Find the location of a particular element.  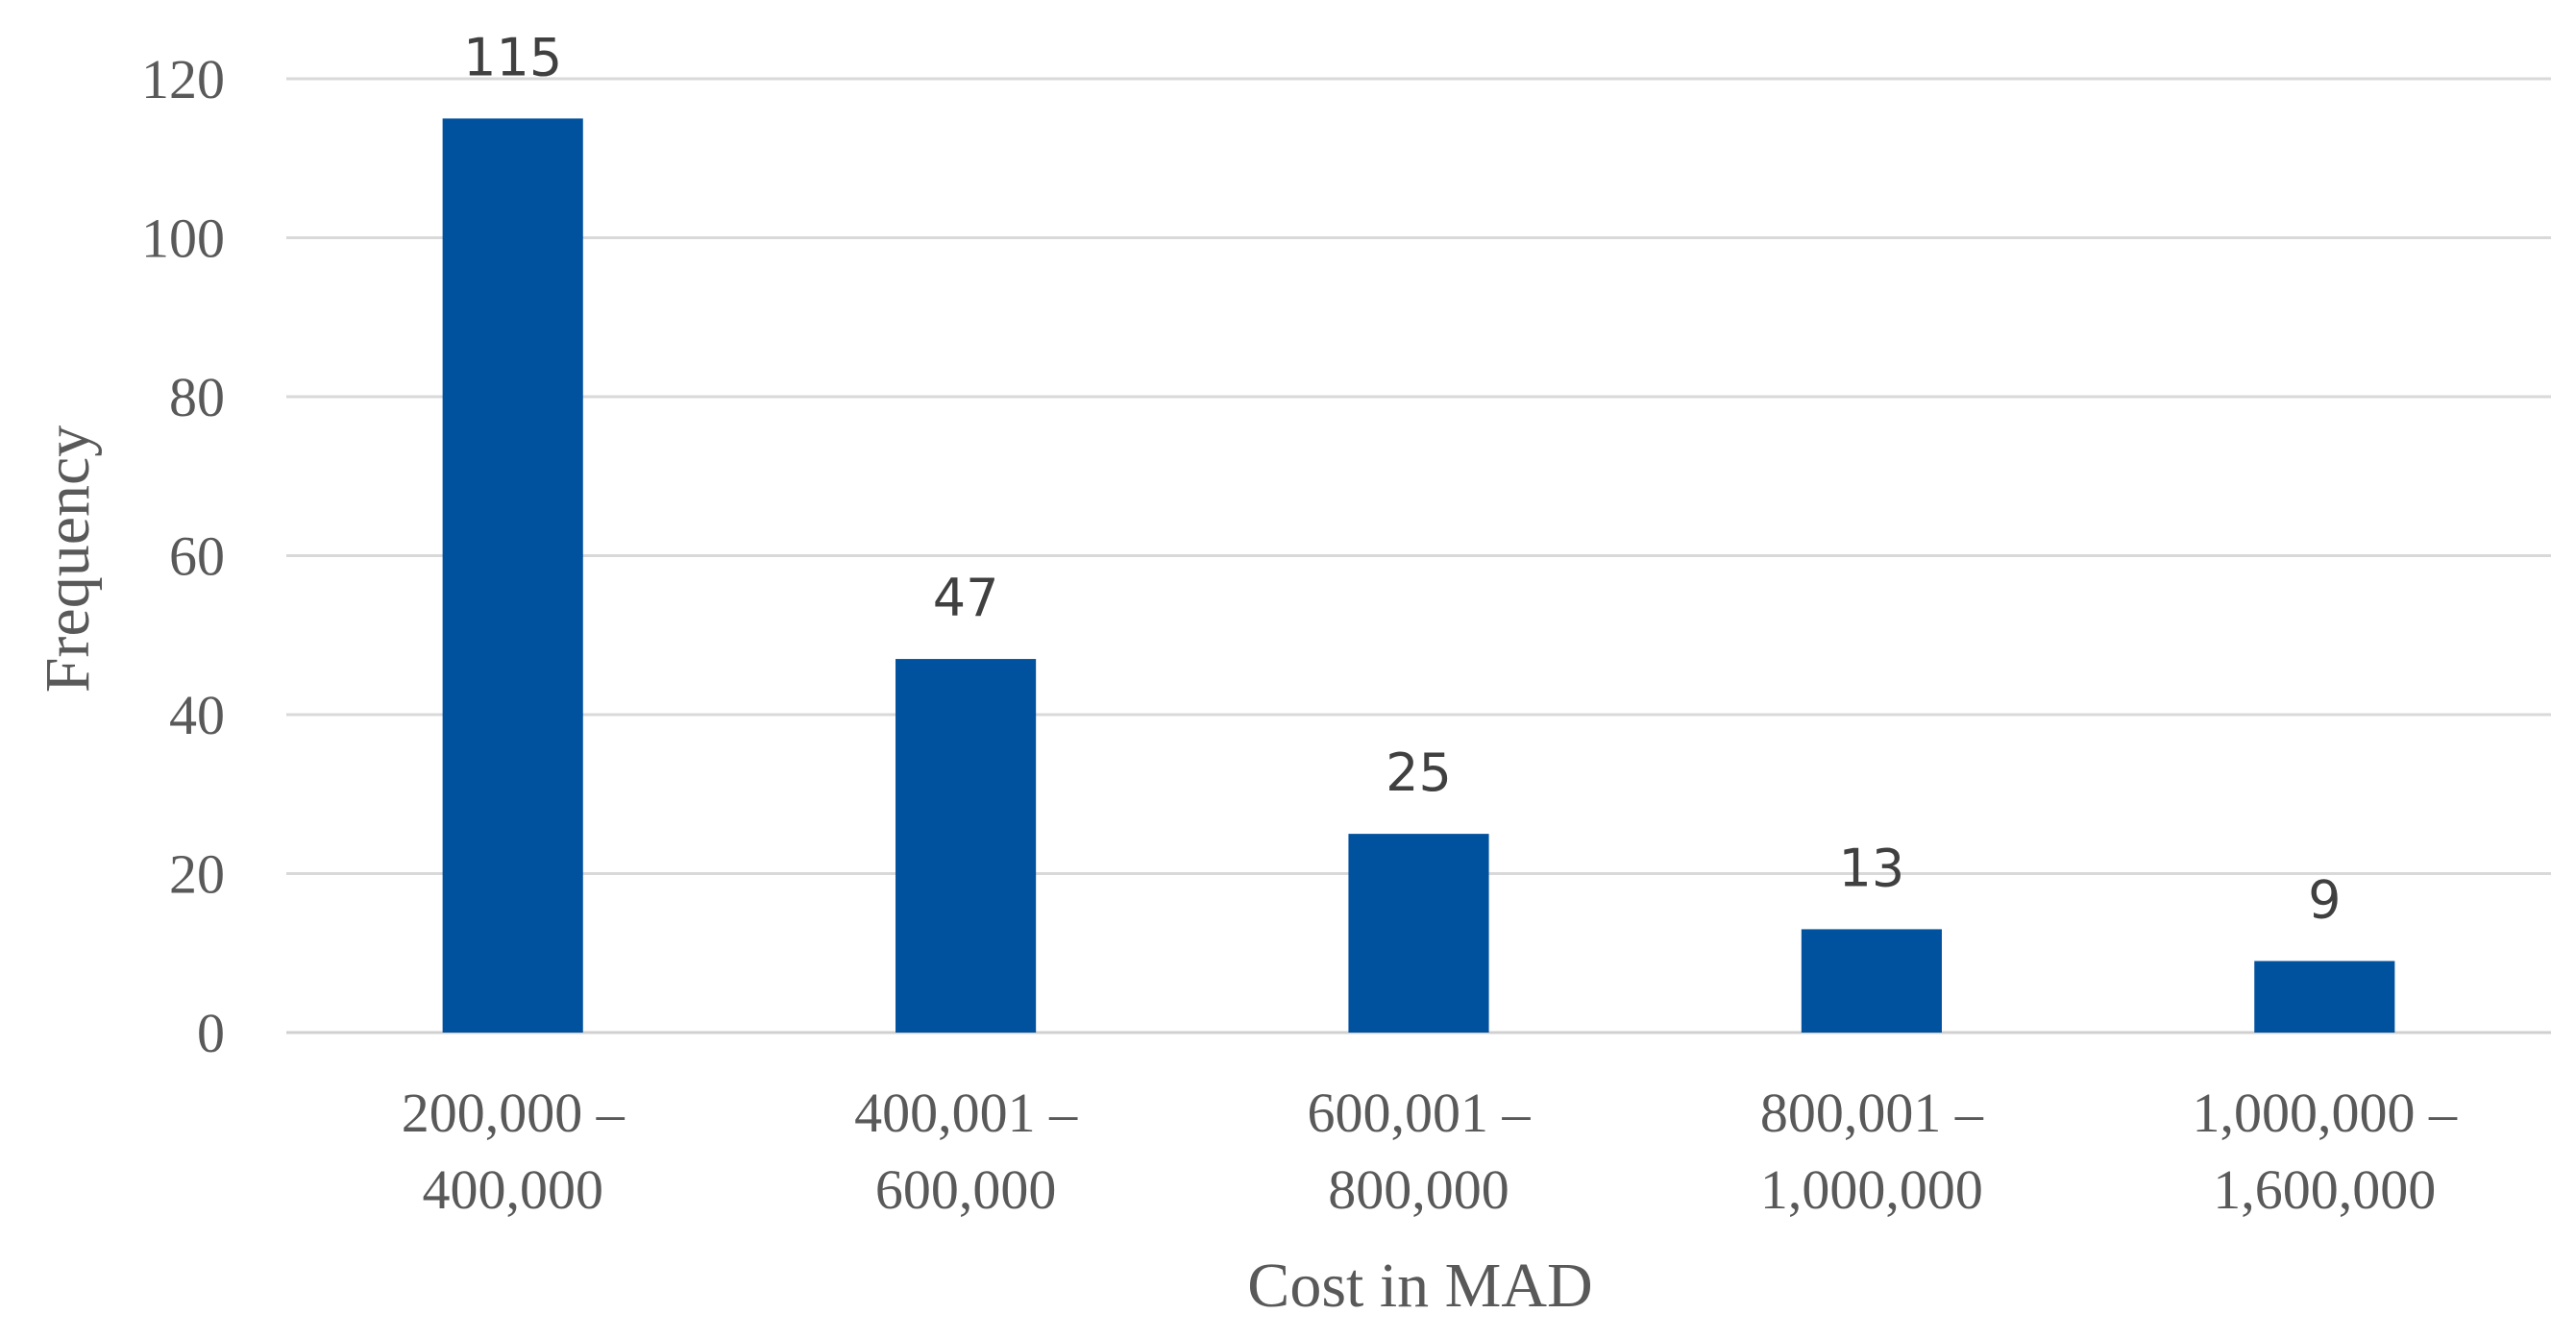

data-label: 115 is located at coordinates (512, 57).